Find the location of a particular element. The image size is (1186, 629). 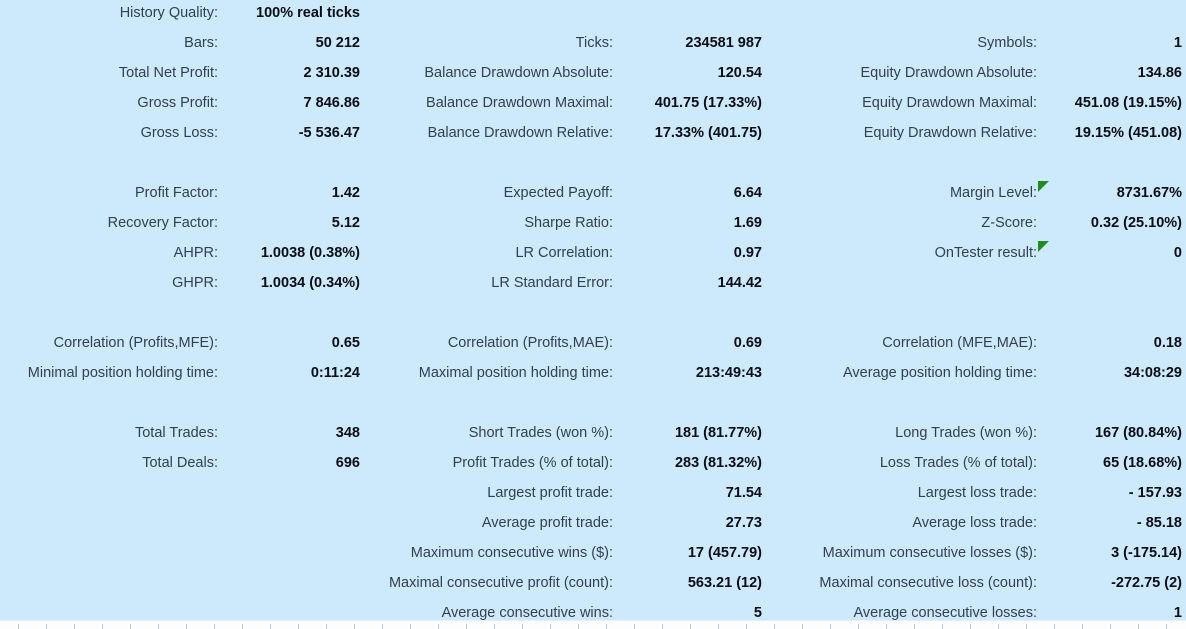

stat-cell: History Quality: 100% real ticks is located at coordinates (180, 14).